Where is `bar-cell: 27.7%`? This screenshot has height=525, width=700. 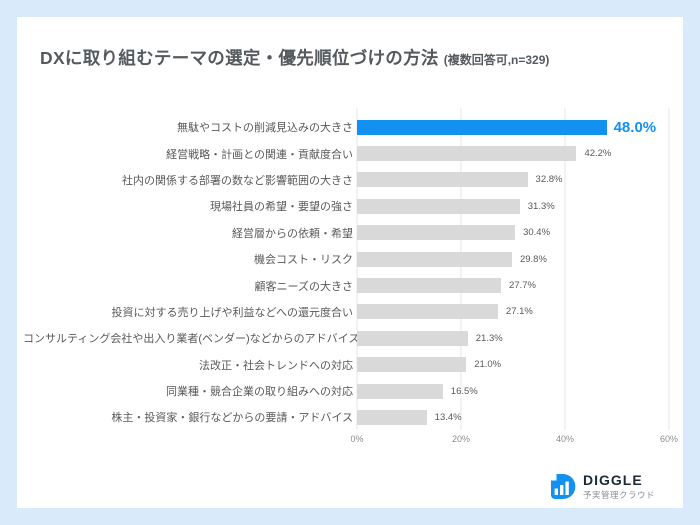 bar-cell: 27.7% is located at coordinates (513, 286).